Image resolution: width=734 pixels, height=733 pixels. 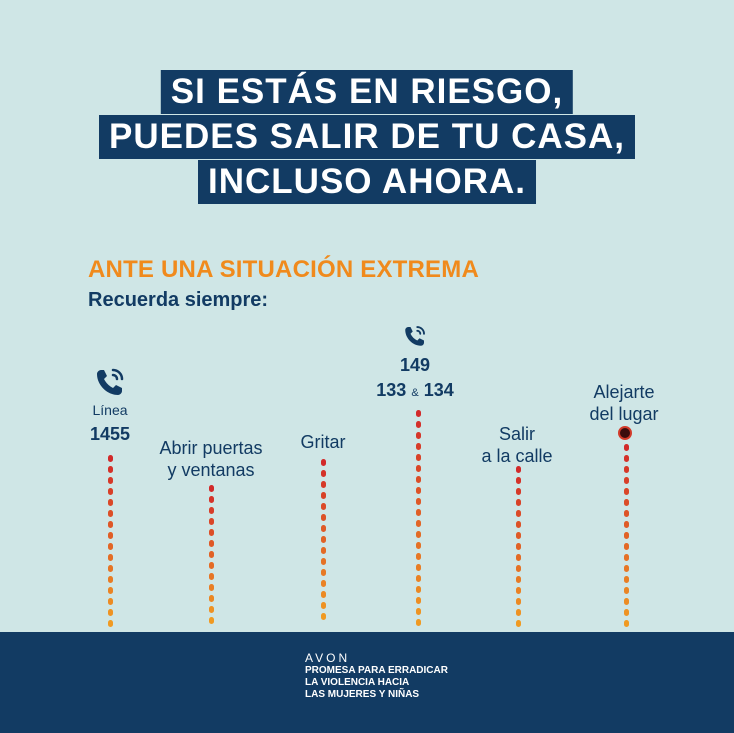 What do you see at coordinates (415, 365) in the screenshot?
I see `emergency-number-149: 149` at bounding box center [415, 365].